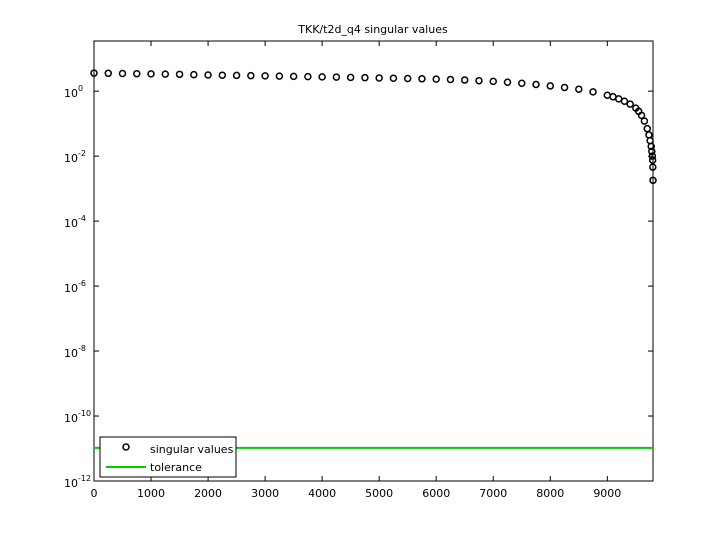  What do you see at coordinates (75, 352) in the screenshot?
I see `y-tick-label: 10⁻⁸` at bounding box center [75, 352].